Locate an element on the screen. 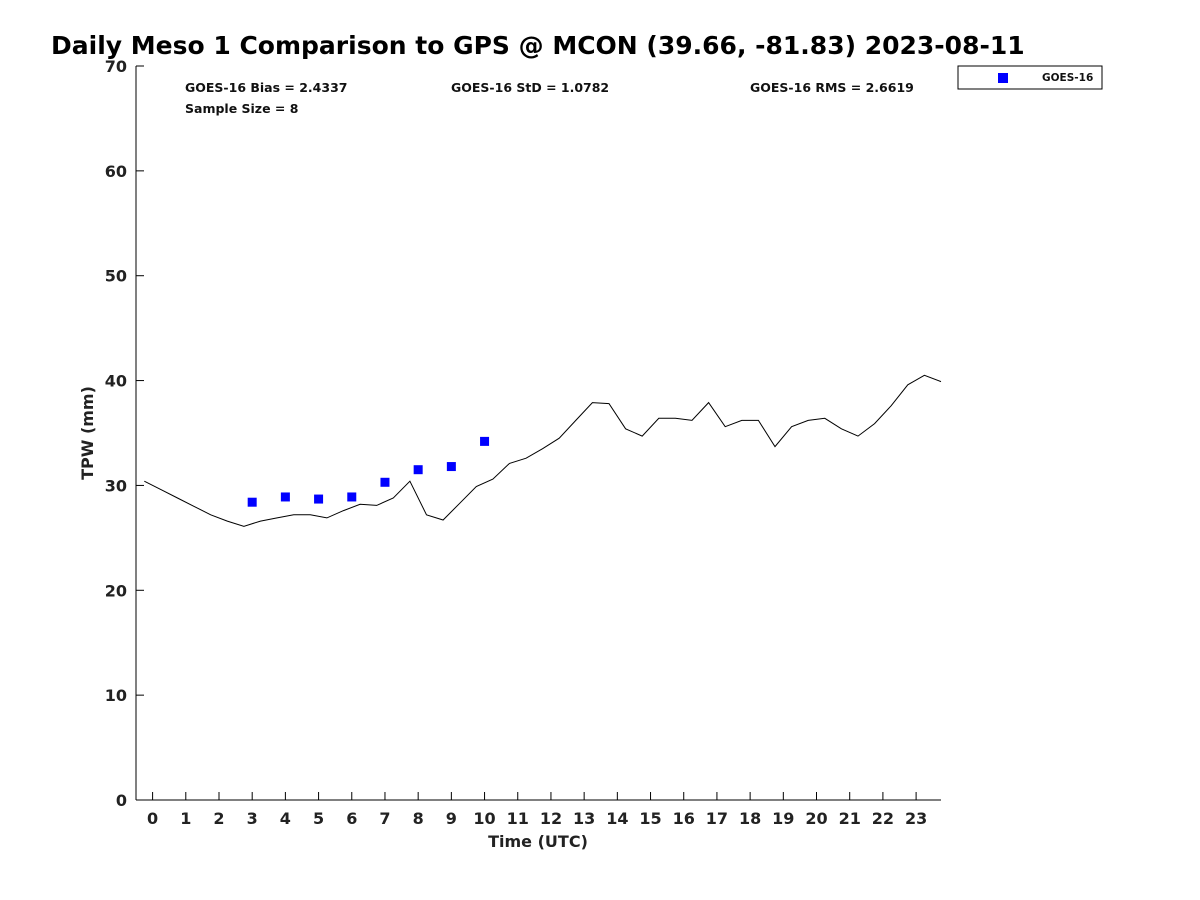 Image resolution: width=1200 pixels, height=900 pixels. stat-rms: GOES-16 RMS = 2.6619 is located at coordinates (832, 87).